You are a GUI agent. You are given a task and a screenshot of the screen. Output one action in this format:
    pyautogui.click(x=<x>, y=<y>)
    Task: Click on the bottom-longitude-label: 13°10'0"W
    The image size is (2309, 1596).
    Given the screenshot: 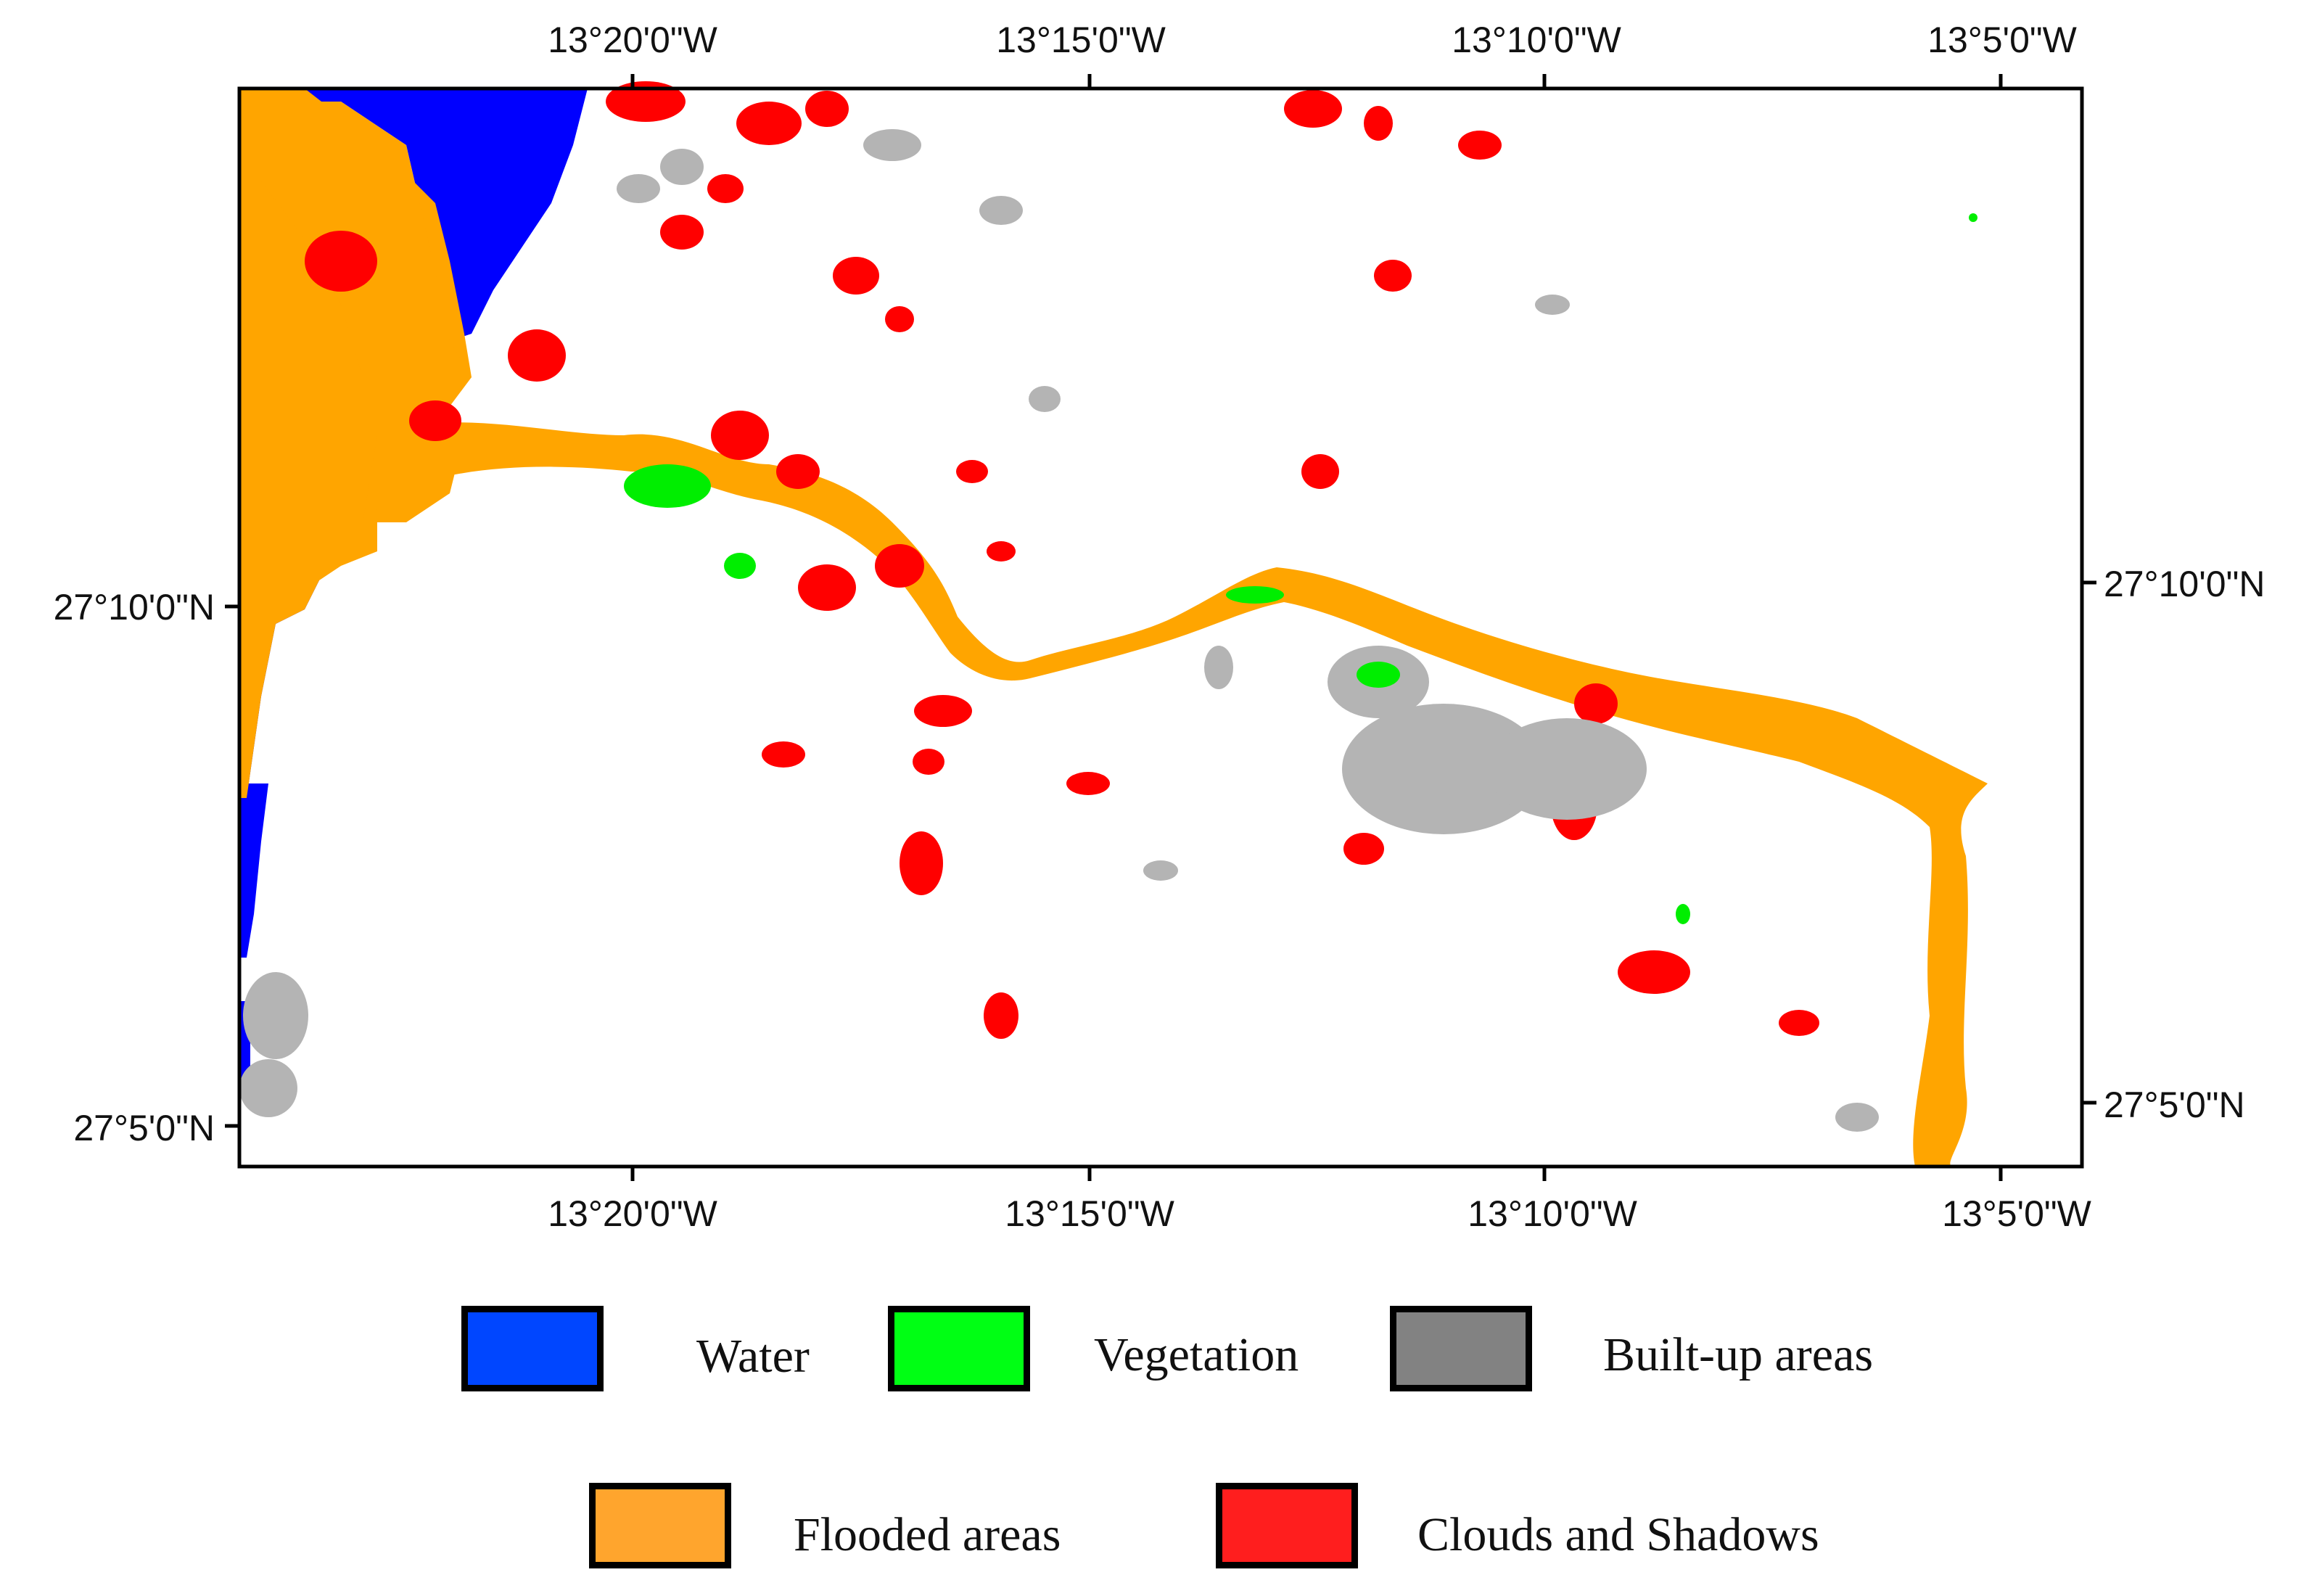 What is the action you would take?
    pyautogui.click(x=1552, y=1213)
    